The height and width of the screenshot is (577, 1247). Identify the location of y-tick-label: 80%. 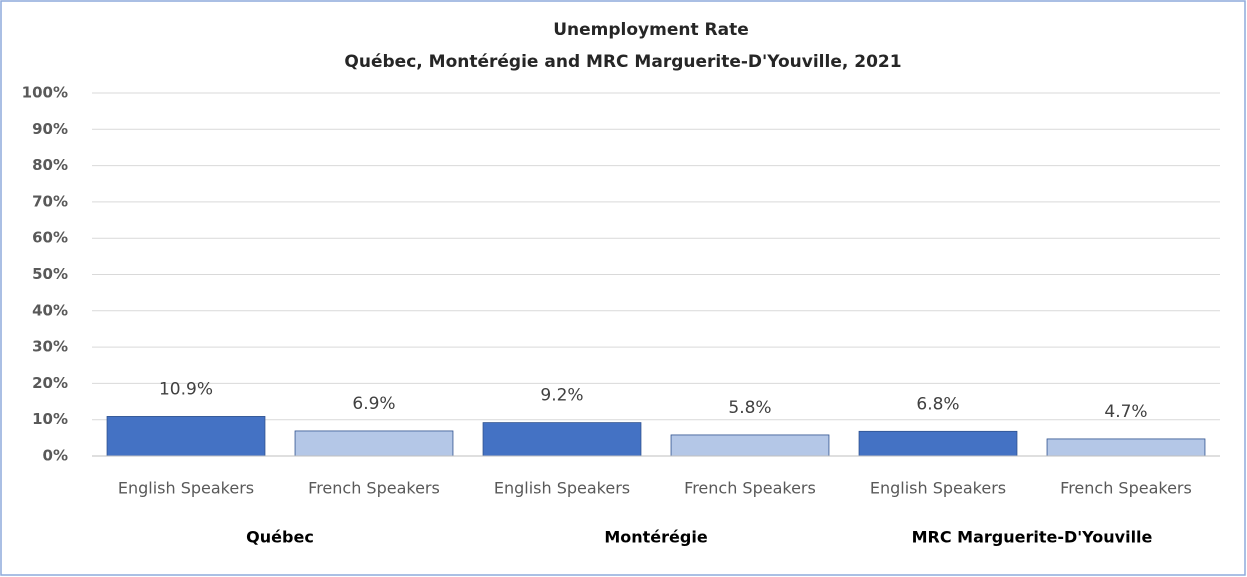
(50, 165).